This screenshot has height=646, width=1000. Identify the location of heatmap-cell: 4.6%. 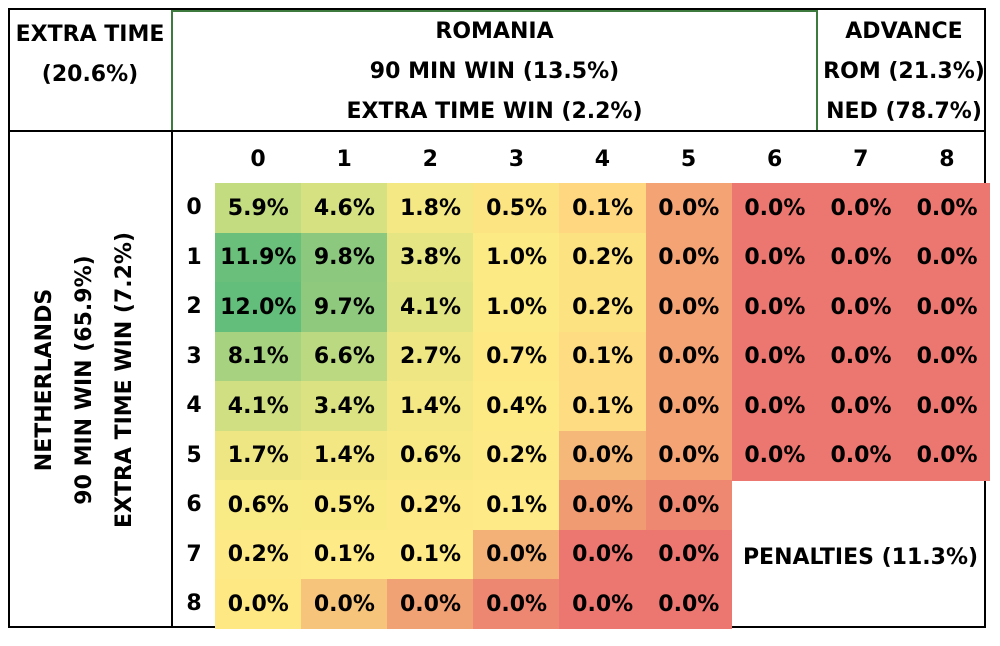
(344, 208).